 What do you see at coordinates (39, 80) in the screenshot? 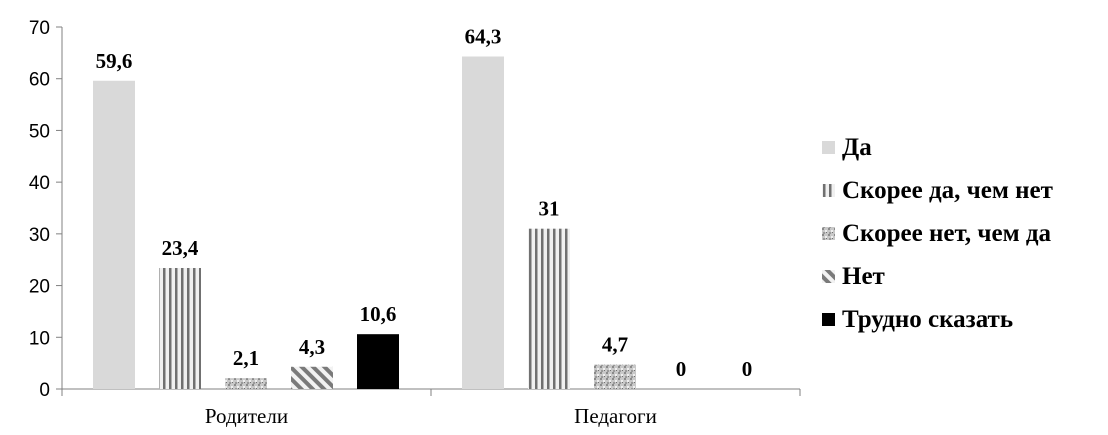
I see `y-tick-label: 60` at bounding box center [39, 80].